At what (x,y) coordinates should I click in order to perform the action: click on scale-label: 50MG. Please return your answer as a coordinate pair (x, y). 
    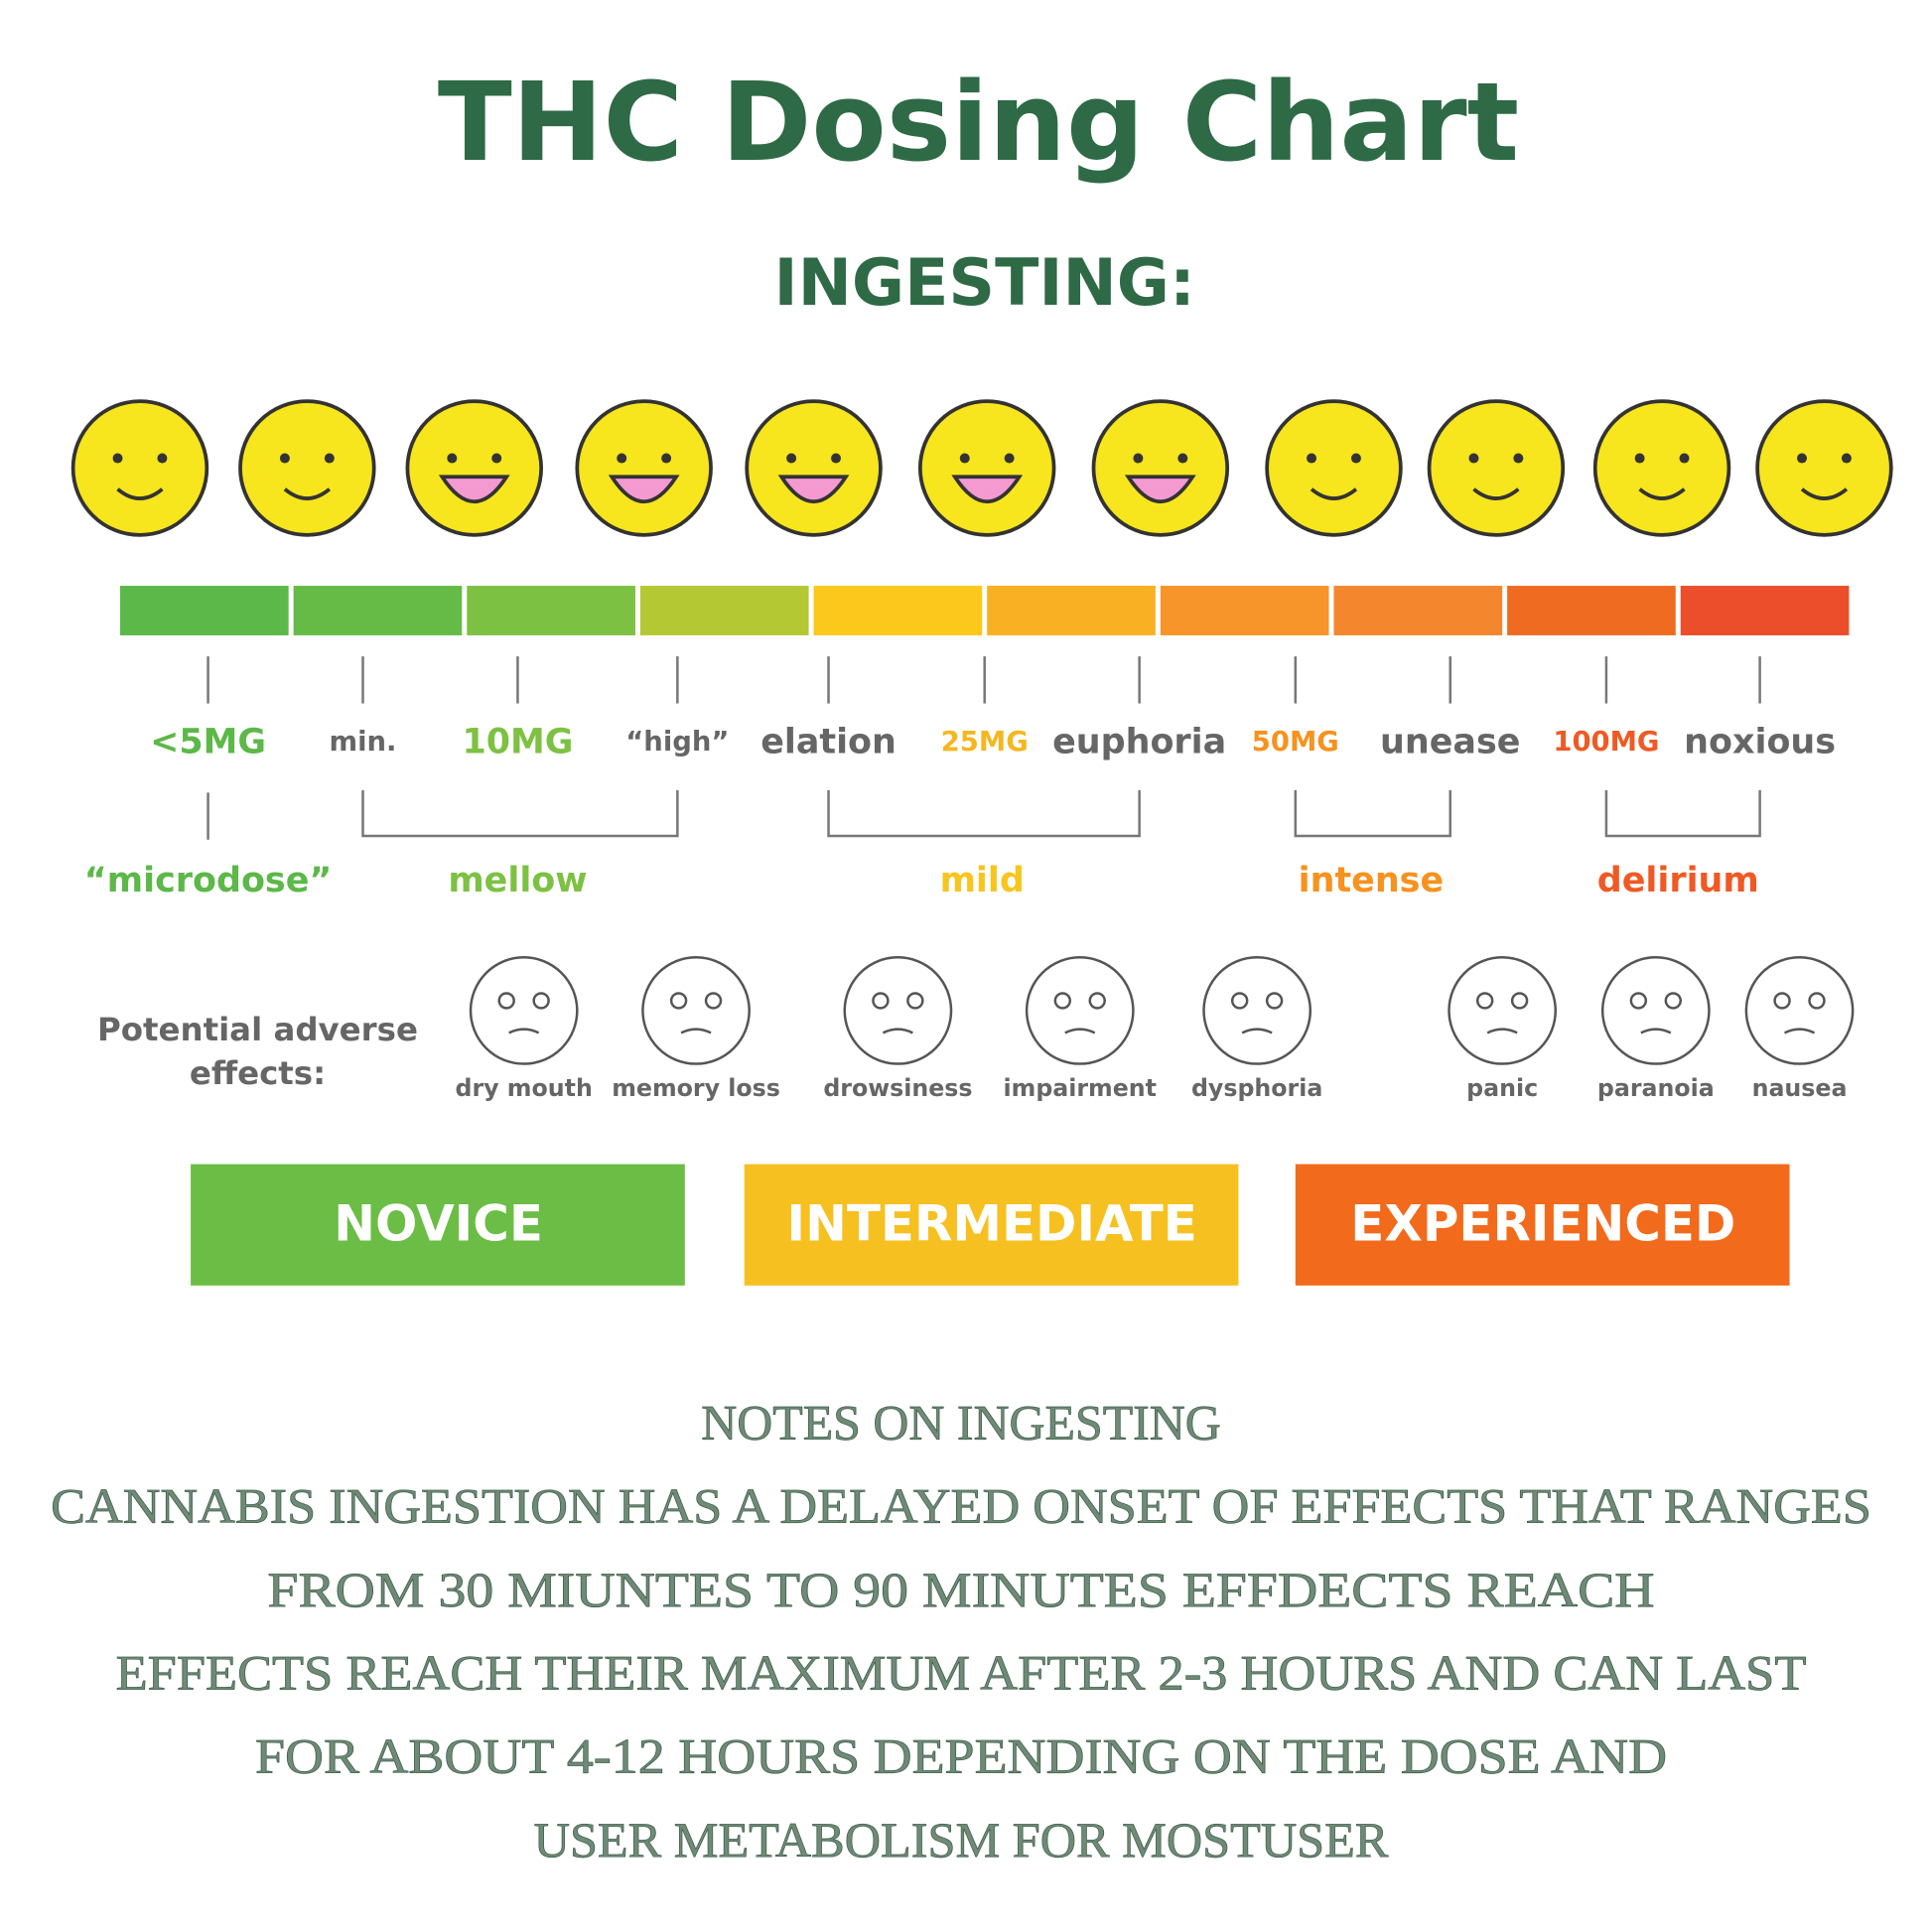
    Looking at the image, I should click on (1295, 743).